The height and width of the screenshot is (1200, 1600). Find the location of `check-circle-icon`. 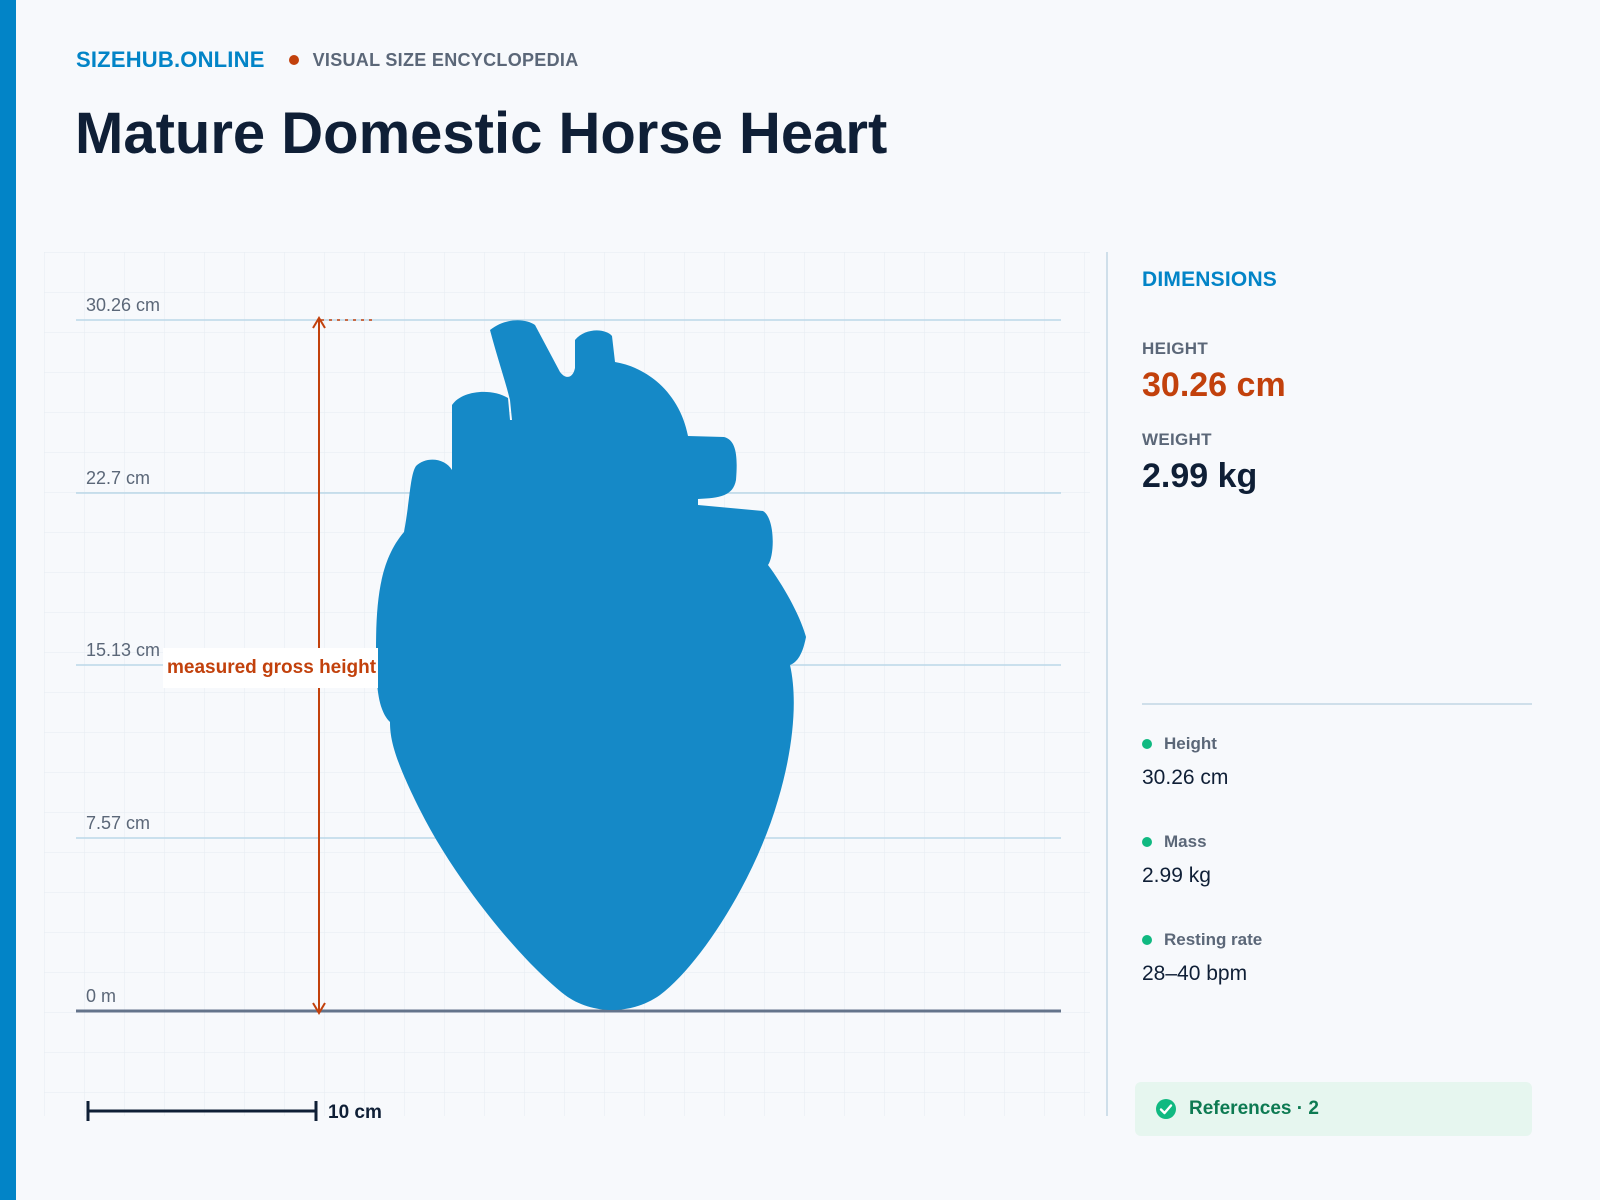

check-circle-icon is located at coordinates (1166, 1109).